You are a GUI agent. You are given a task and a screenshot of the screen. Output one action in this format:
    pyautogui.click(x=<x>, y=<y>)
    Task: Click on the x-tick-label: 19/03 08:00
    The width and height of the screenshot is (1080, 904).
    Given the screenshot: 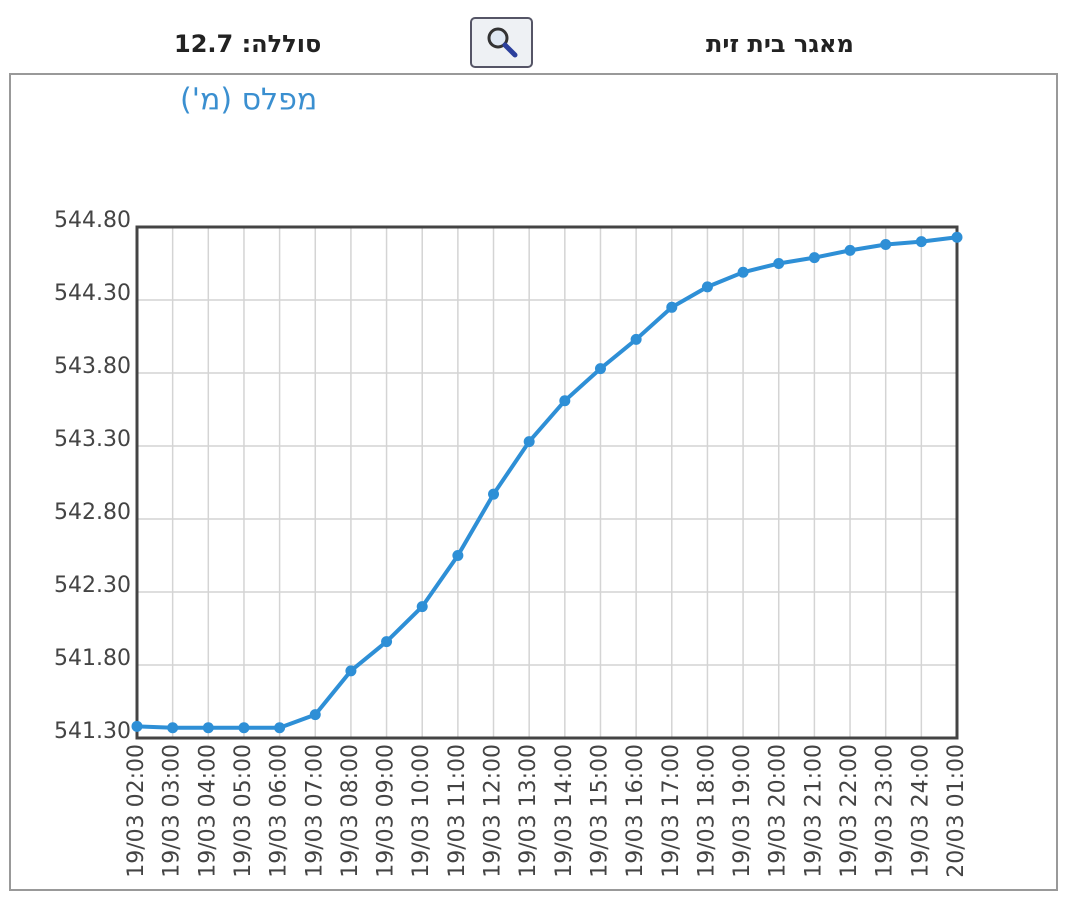 What is the action you would take?
    pyautogui.click(x=350, y=811)
    